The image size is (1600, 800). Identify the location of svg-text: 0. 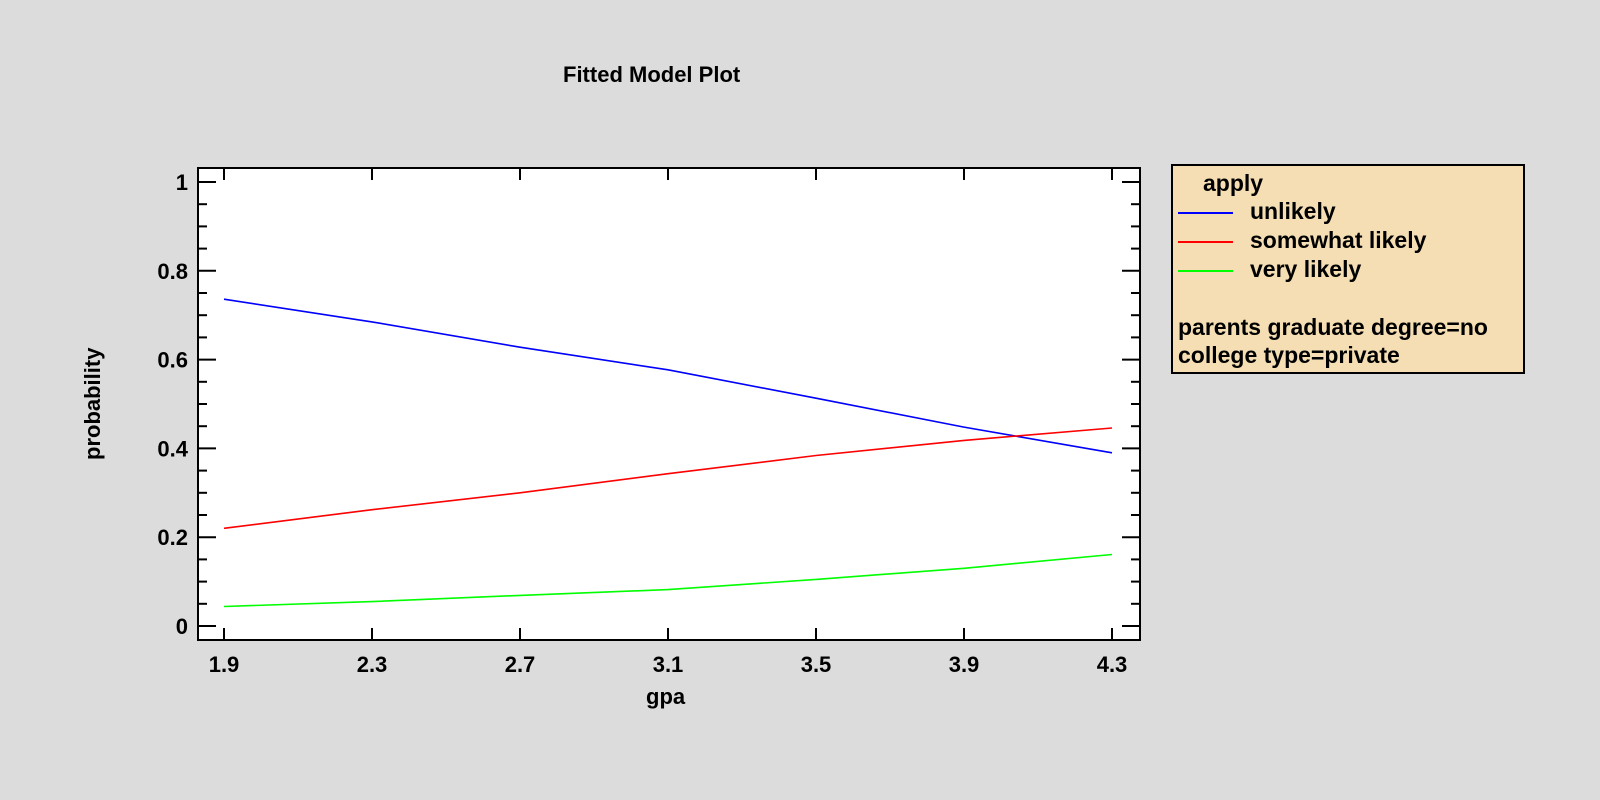
(182, 626).